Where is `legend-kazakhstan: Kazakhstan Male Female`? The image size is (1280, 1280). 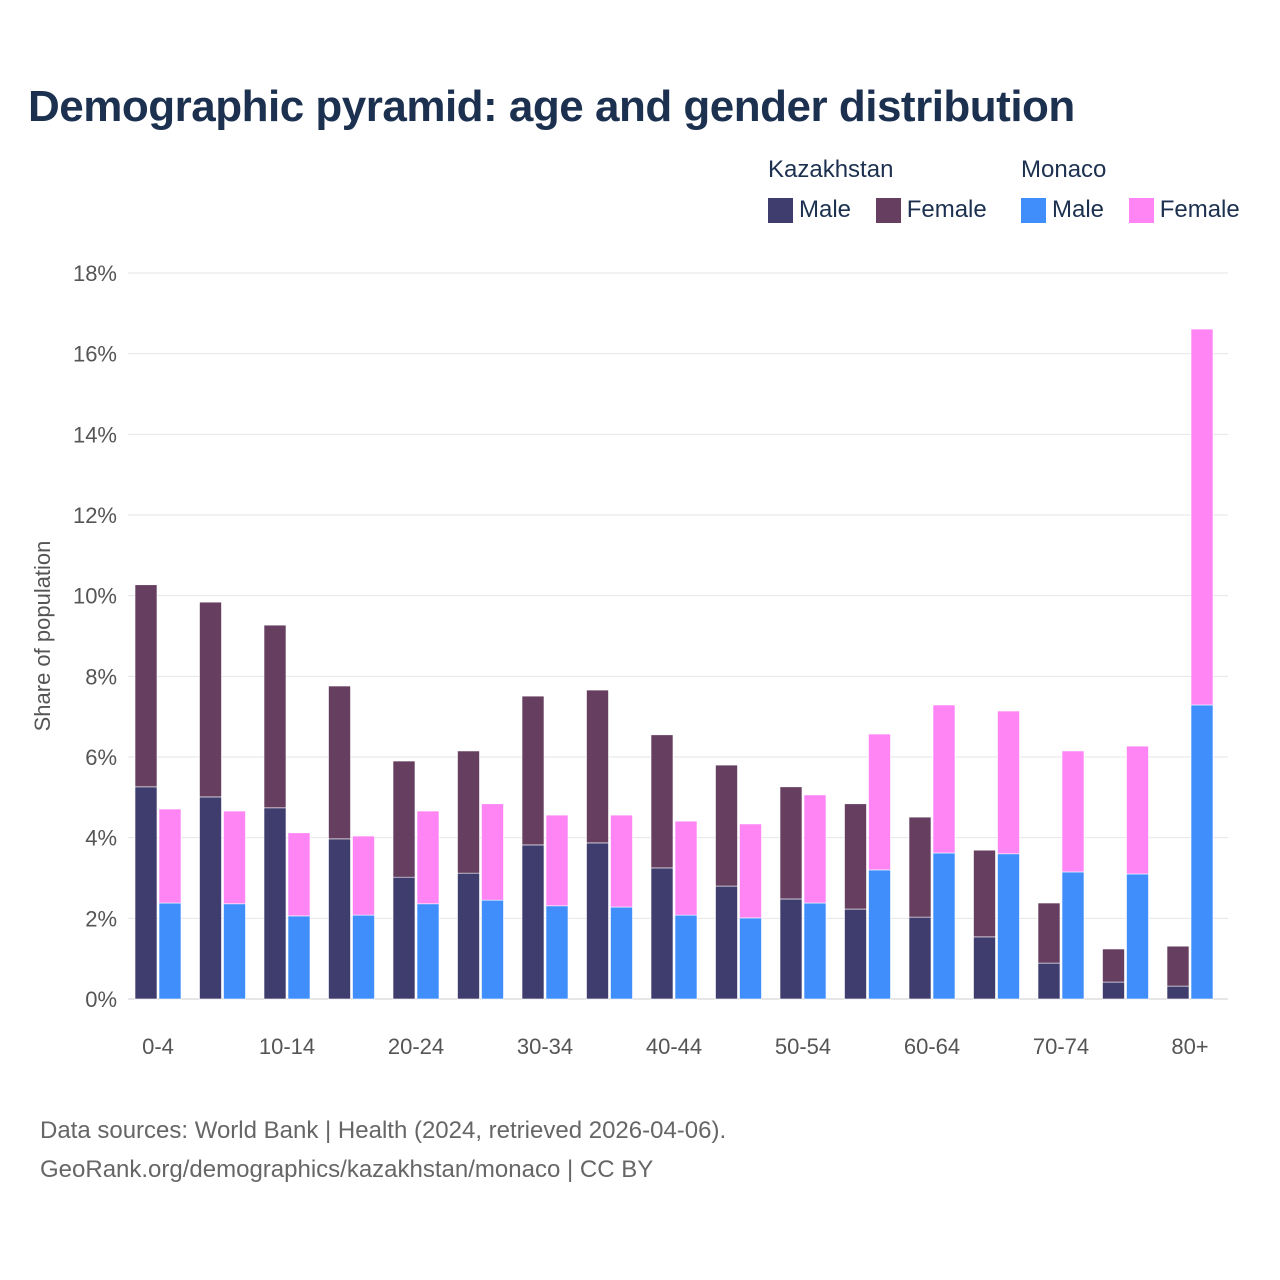 legend-kazakhstan: Kazakhstan Male Female is located at coordinates (886, 193).